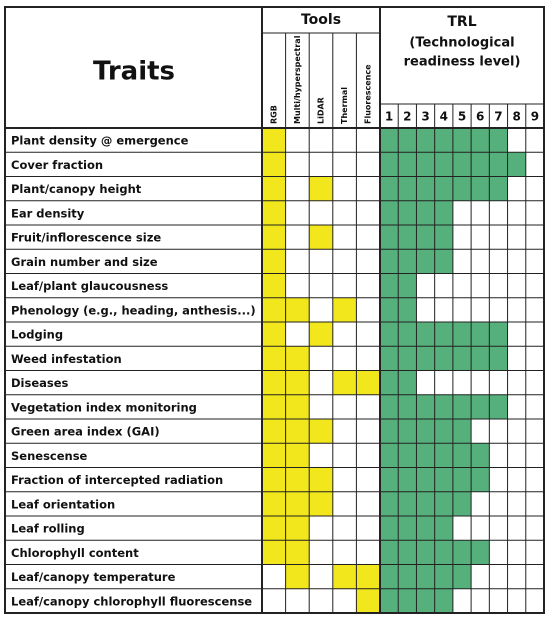 This screenshot has width=549, height=623. Describe the element at coordinates (57, 165) in the screenshot. I see `trait-label: Cover fraction` at that location.